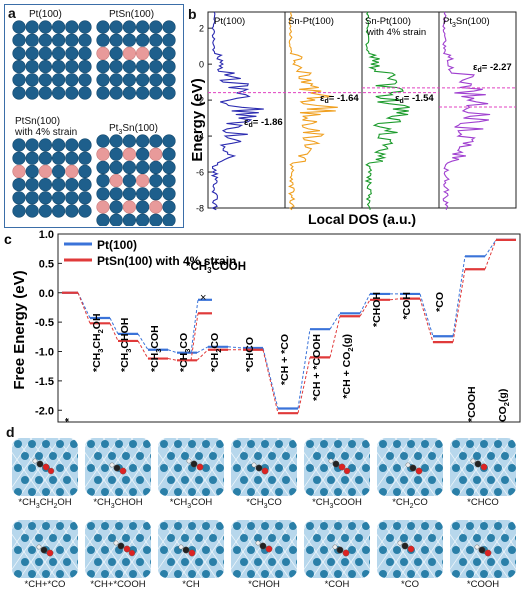 This screenshot has height=599, width=526. I want to click on config-tile, so click(483, 549).